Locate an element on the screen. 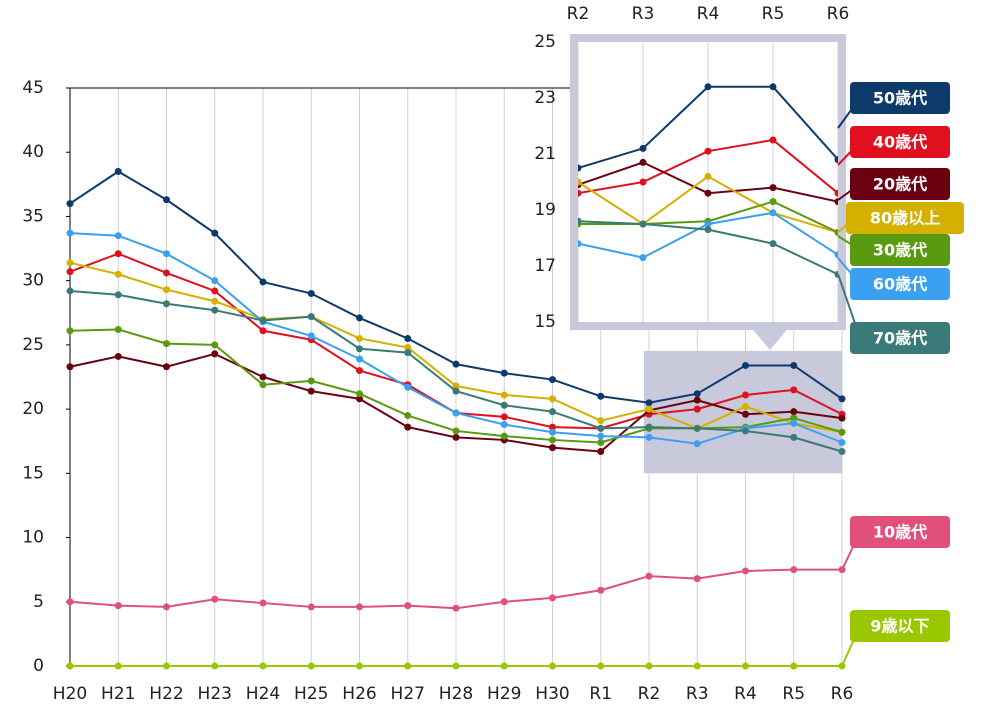 The width and height of the screenshot is (988, 712). x-tick-label: H21 is located at coordinates (118, 694).